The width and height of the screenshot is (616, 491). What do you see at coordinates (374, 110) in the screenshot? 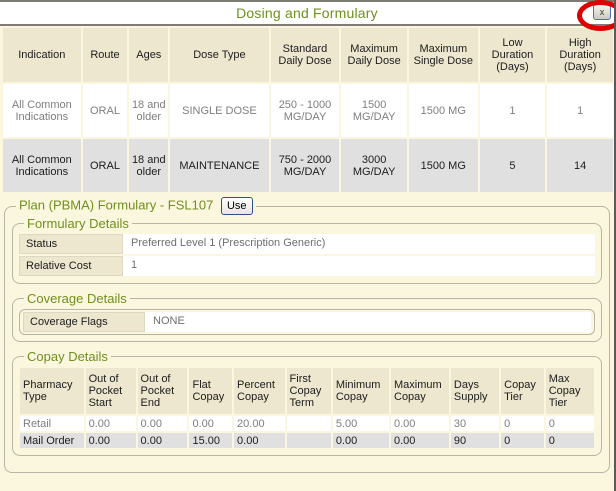
I see `table-cell: 1500 MG/DAY` at bounding box center [374, 110].